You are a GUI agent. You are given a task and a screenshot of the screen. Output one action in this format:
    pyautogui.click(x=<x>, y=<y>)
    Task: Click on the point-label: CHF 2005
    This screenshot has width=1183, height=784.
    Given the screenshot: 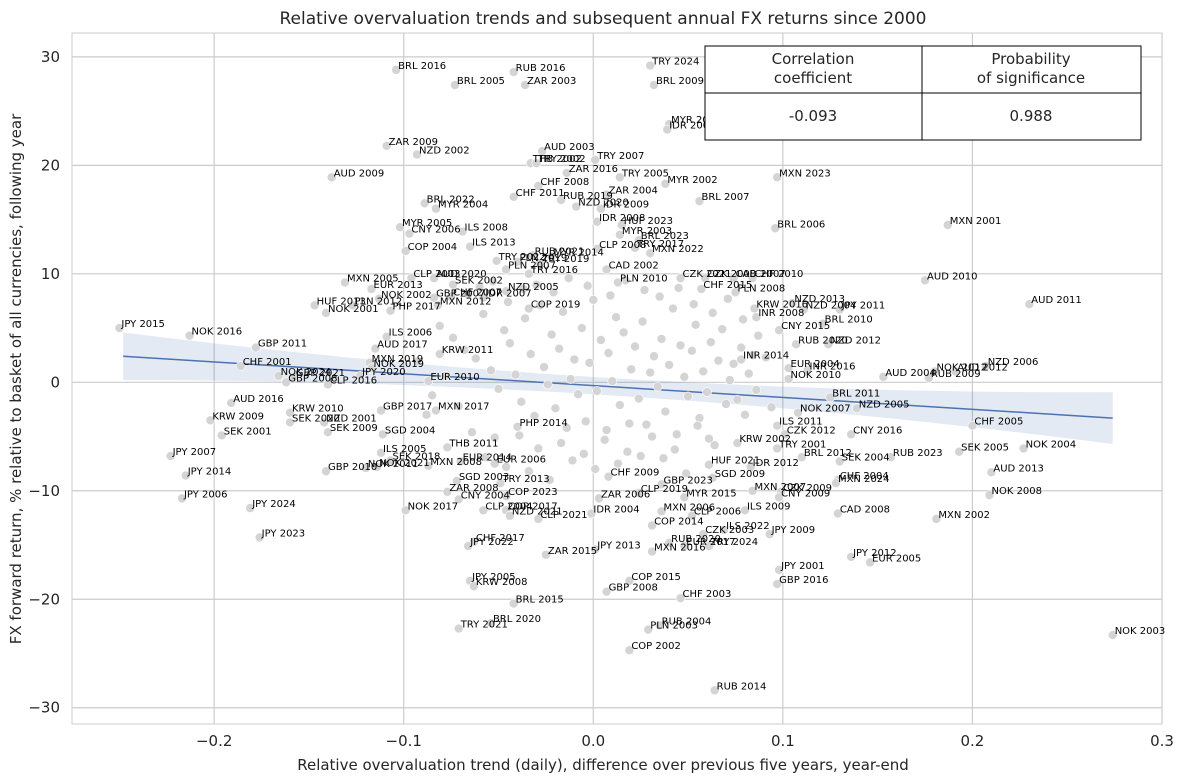 What is the action you would take?
    pyautogui.click(x=998, y=422)
    